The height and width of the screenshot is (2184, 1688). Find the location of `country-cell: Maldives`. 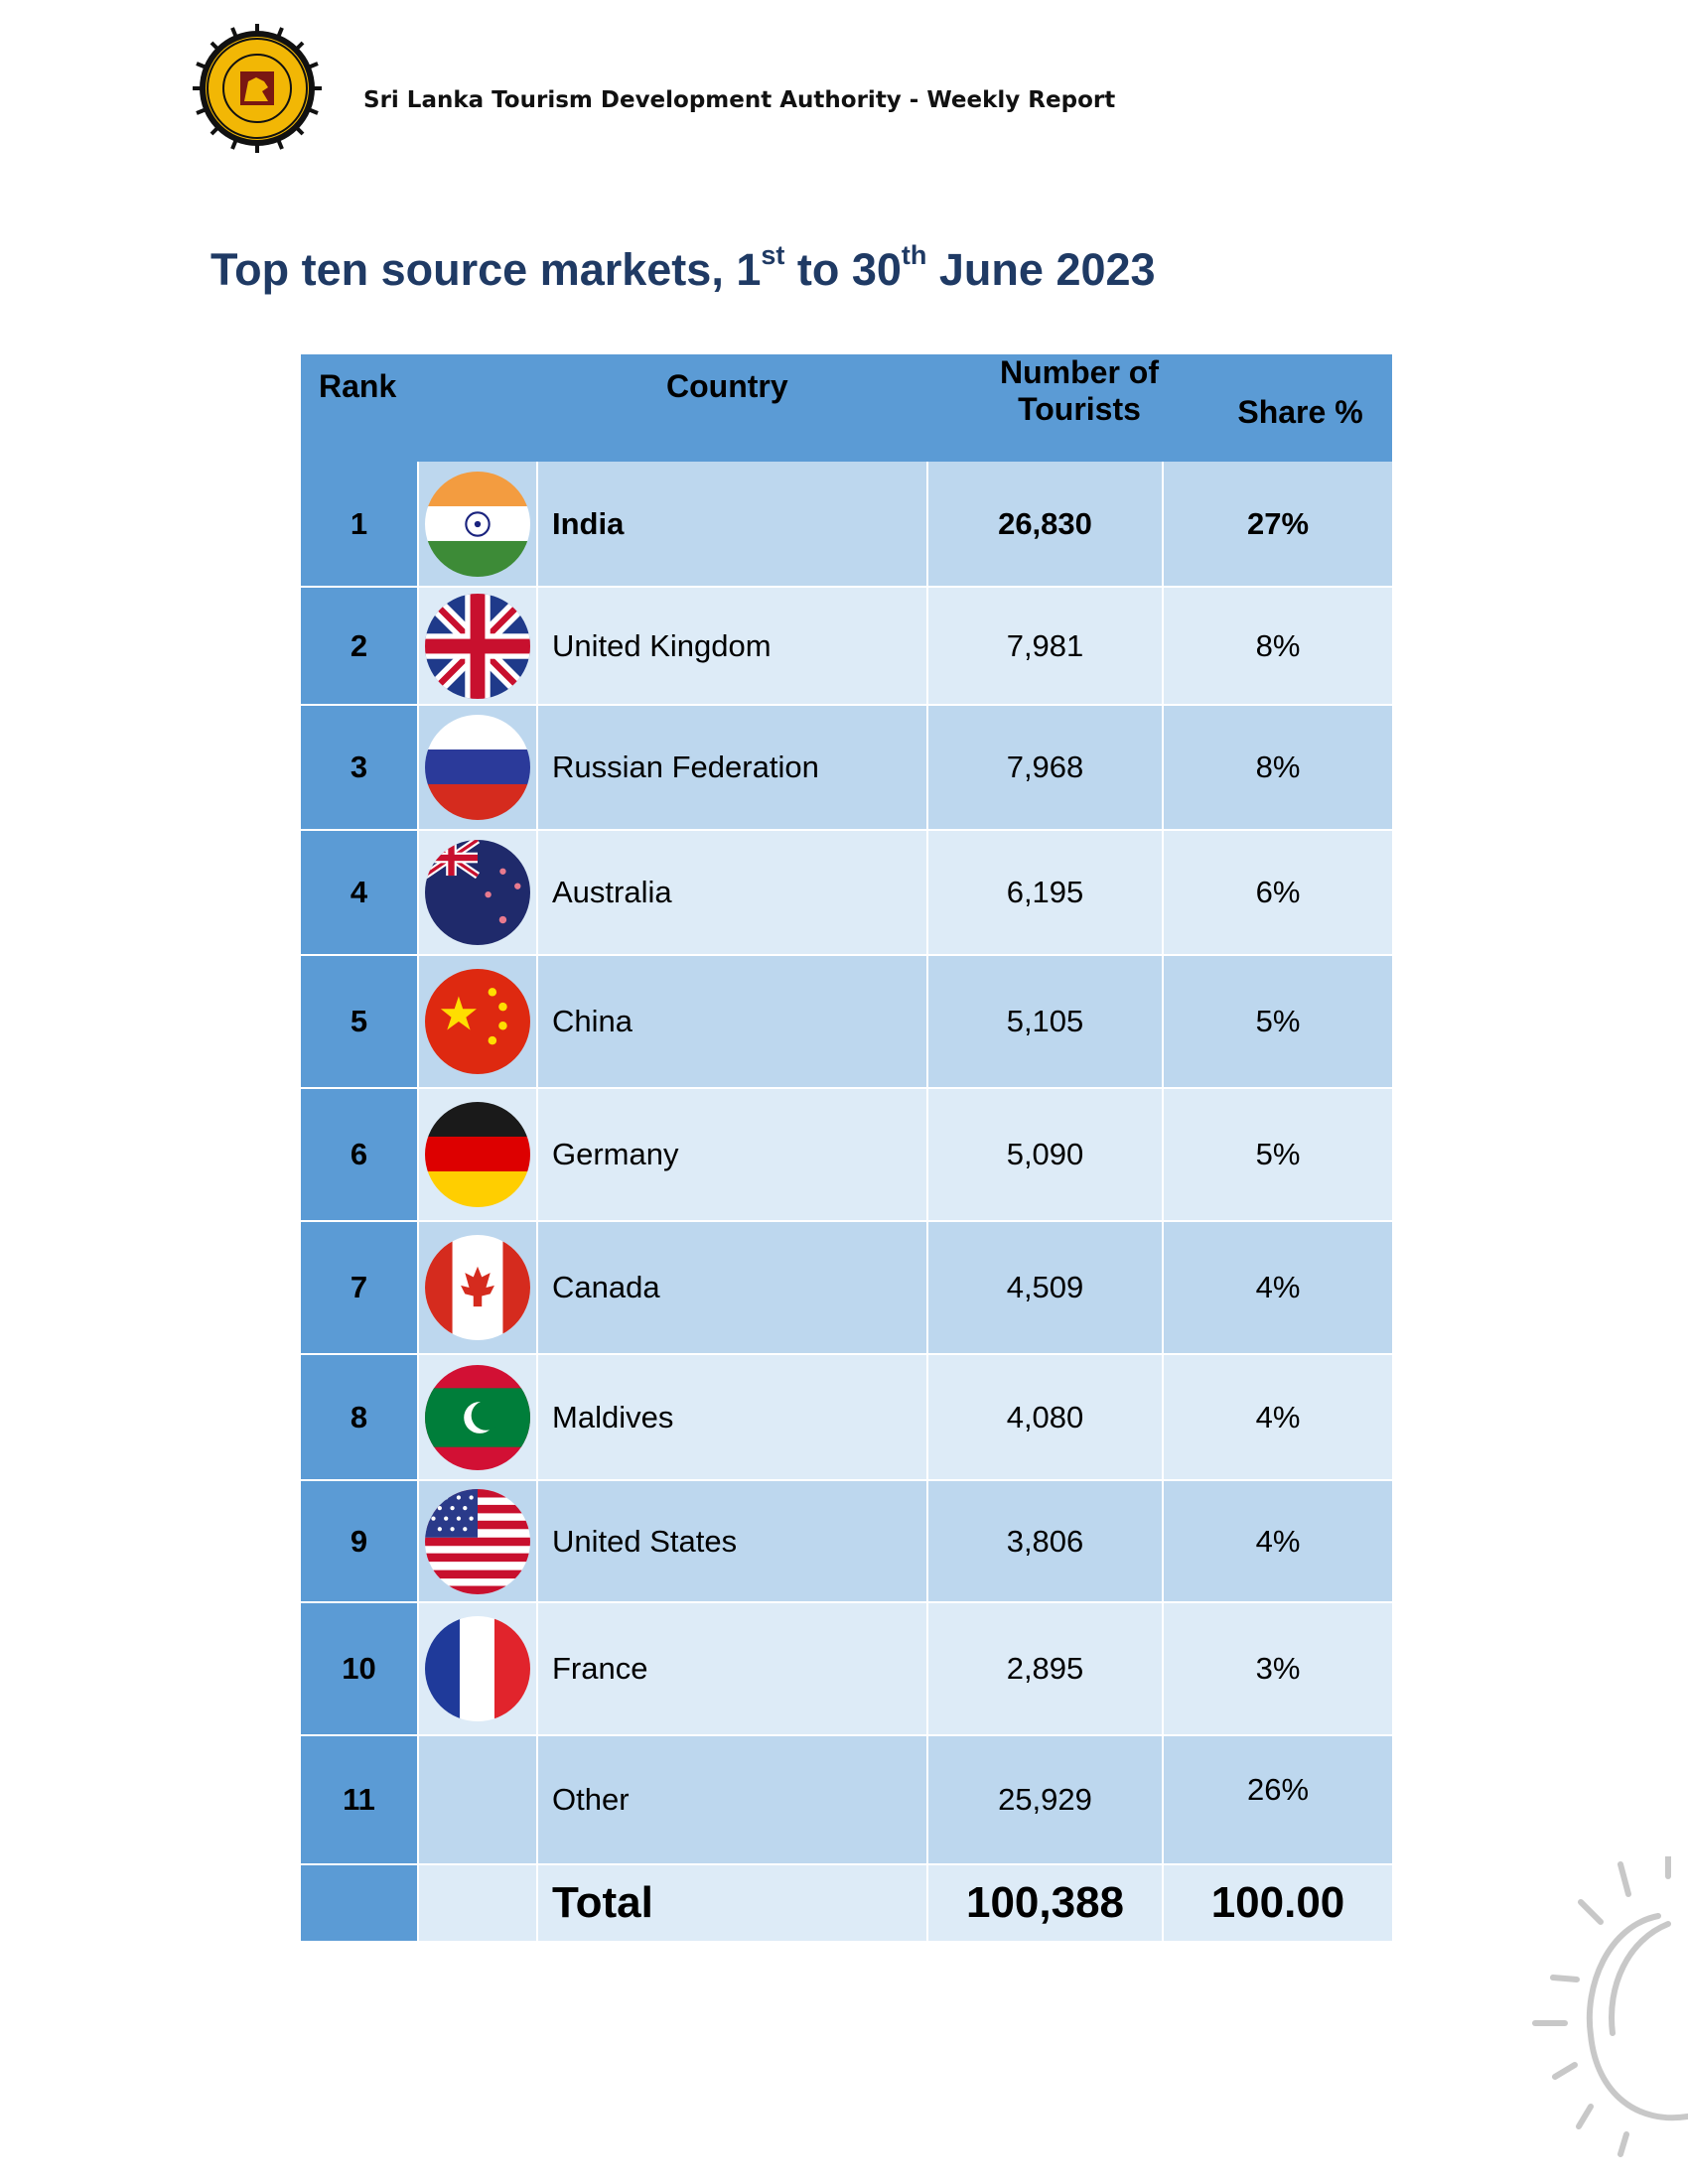

country-cell: Maldives is located at coordinates (731, 1417).